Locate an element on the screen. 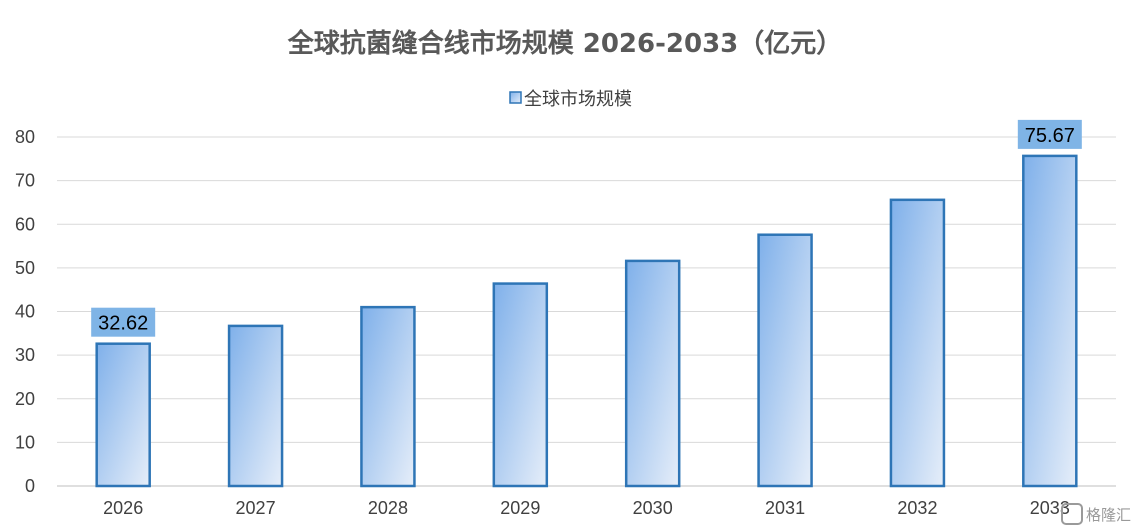 This screenshot has height=532, width=1139. x-tick-label: 2030 is located at coordinates (653, 508).